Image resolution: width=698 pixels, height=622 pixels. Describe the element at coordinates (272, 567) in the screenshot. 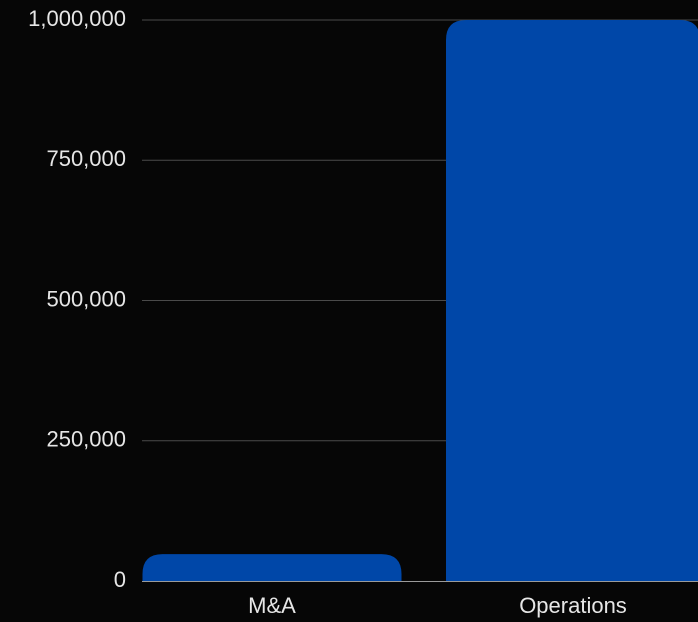

I see `bar-m-a` at that location.